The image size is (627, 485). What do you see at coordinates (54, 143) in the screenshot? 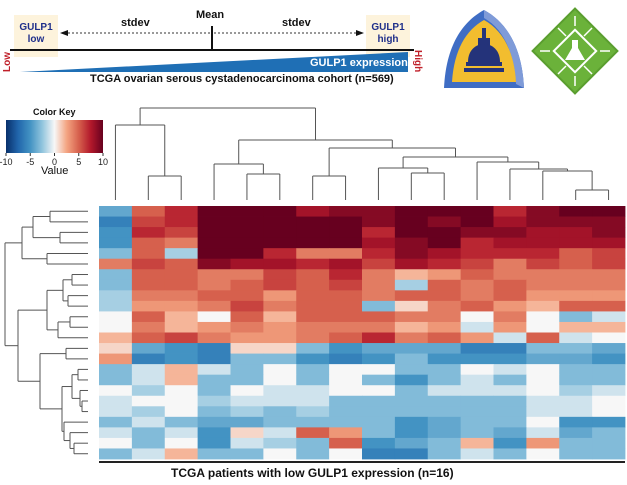
I see `color-key: -10 -5 0 5 10` at bounding box center [54, 143].